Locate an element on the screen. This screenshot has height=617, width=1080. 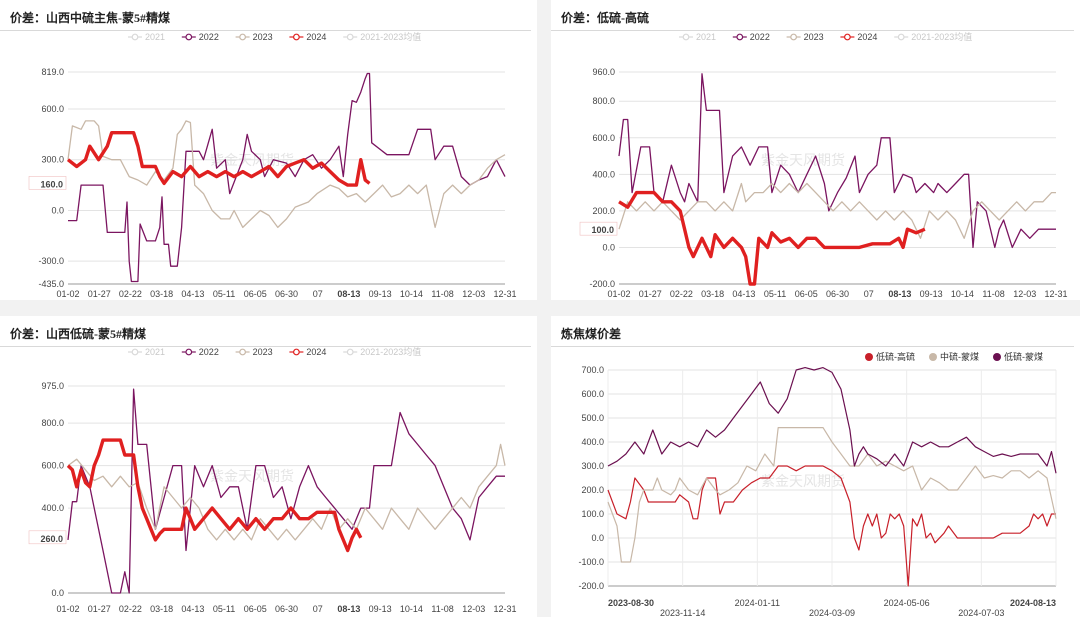
y-tick-label: 975.0 is located at coordinates (52, 386).